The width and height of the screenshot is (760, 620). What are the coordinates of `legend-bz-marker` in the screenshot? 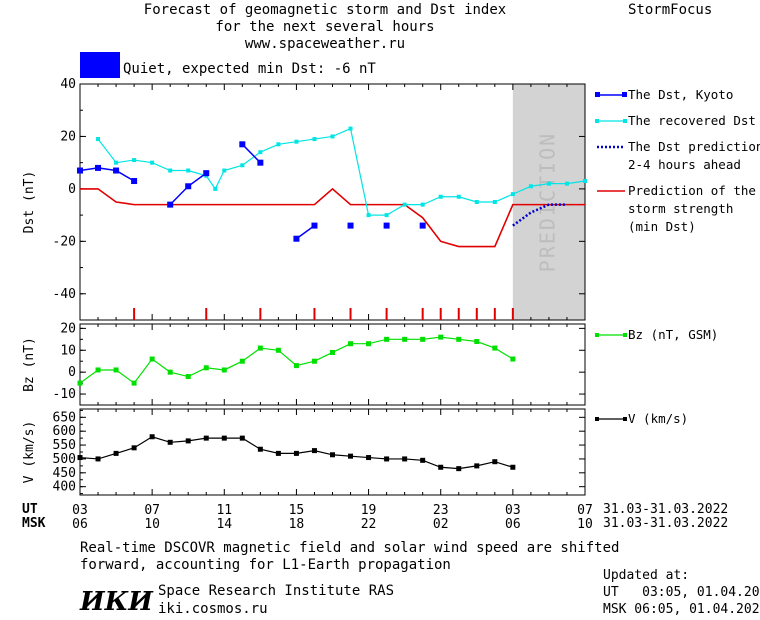 It's located at (625, 335).